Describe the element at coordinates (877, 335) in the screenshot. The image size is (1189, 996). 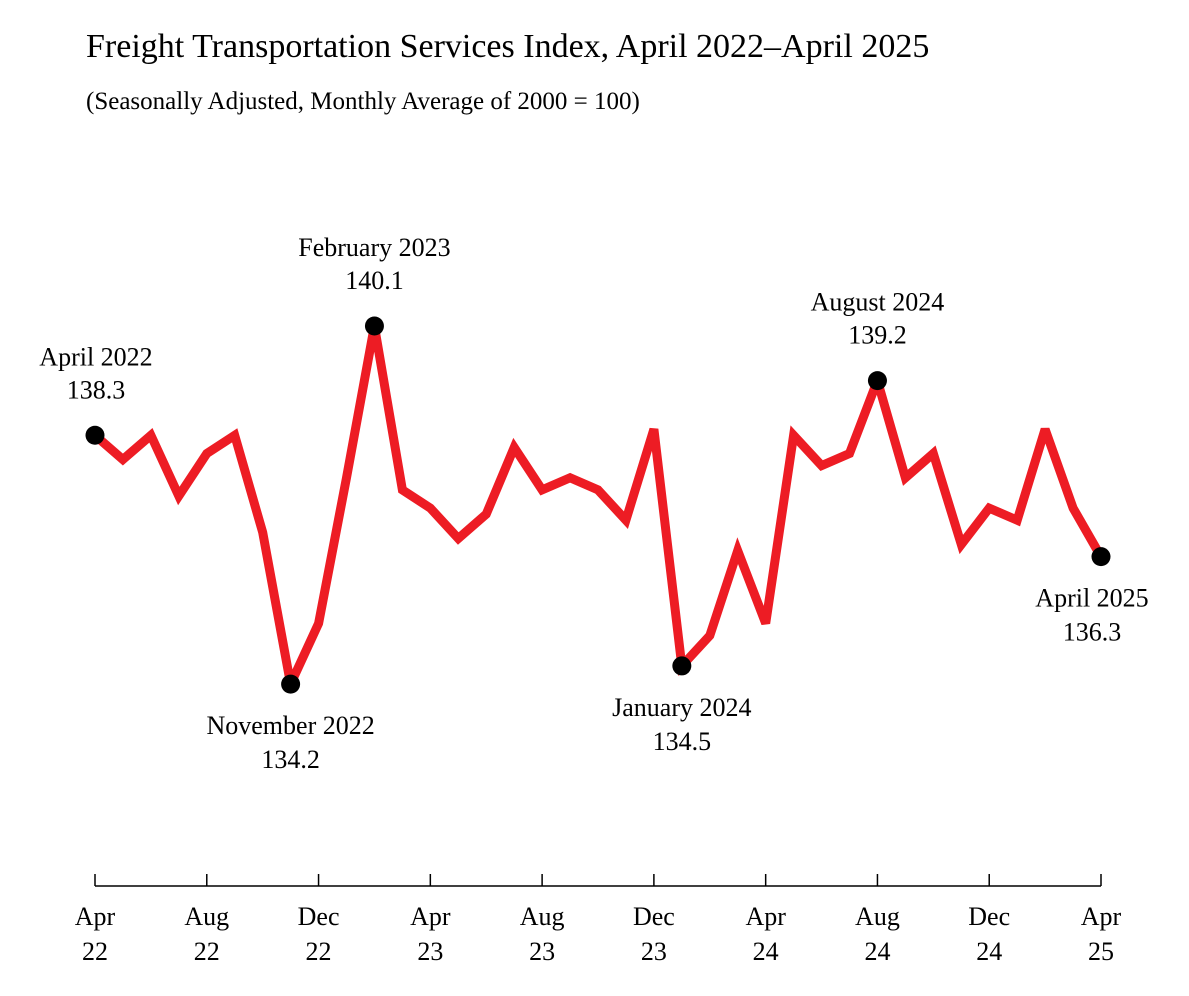
I see `annotation-label-value: 139.2` at that location.